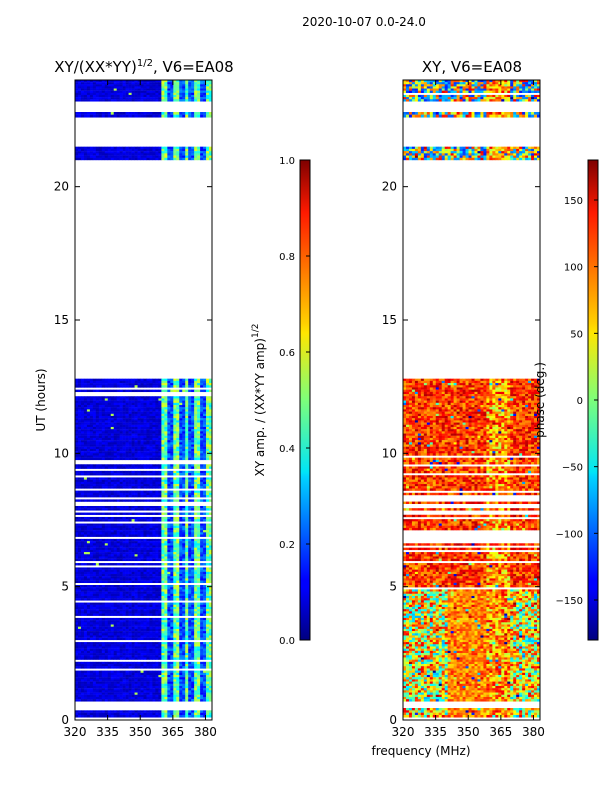  I want to click on amp-ratio-colorbar-tick-label: 0.0, so click(287, 641).